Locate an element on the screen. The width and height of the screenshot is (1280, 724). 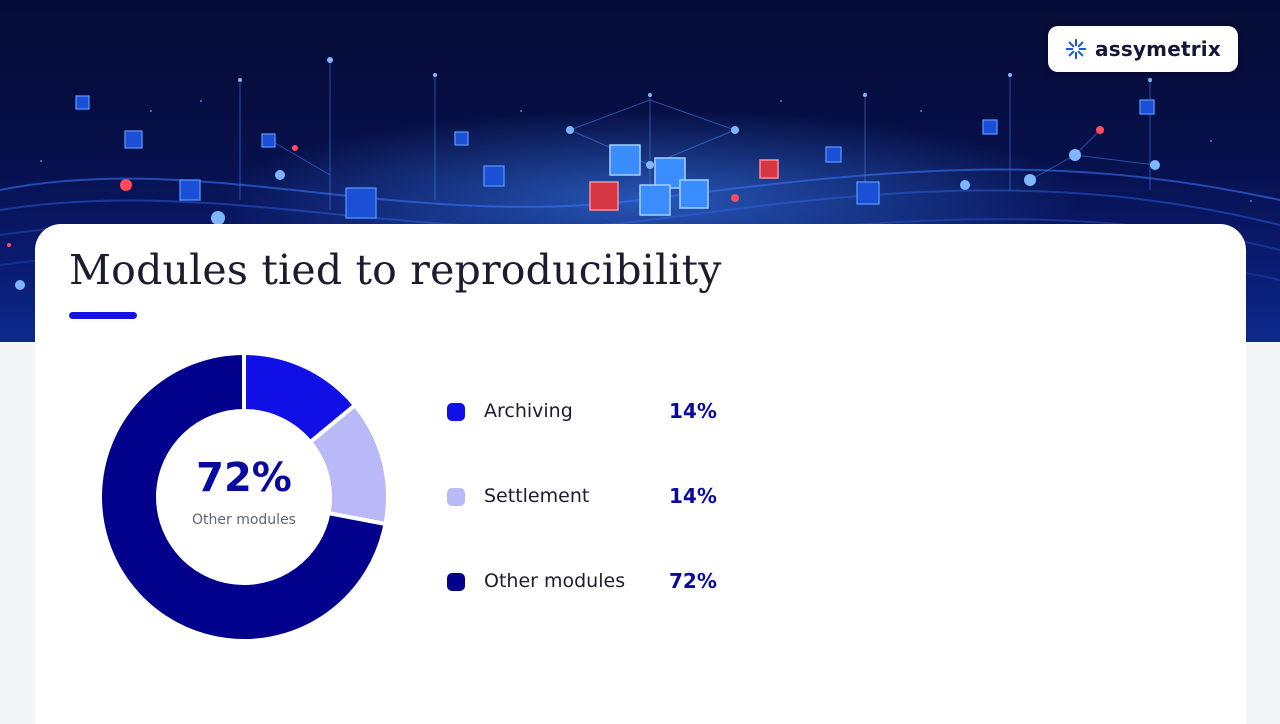
brand-name: assymetrix is located at coordinates (1158, 49).